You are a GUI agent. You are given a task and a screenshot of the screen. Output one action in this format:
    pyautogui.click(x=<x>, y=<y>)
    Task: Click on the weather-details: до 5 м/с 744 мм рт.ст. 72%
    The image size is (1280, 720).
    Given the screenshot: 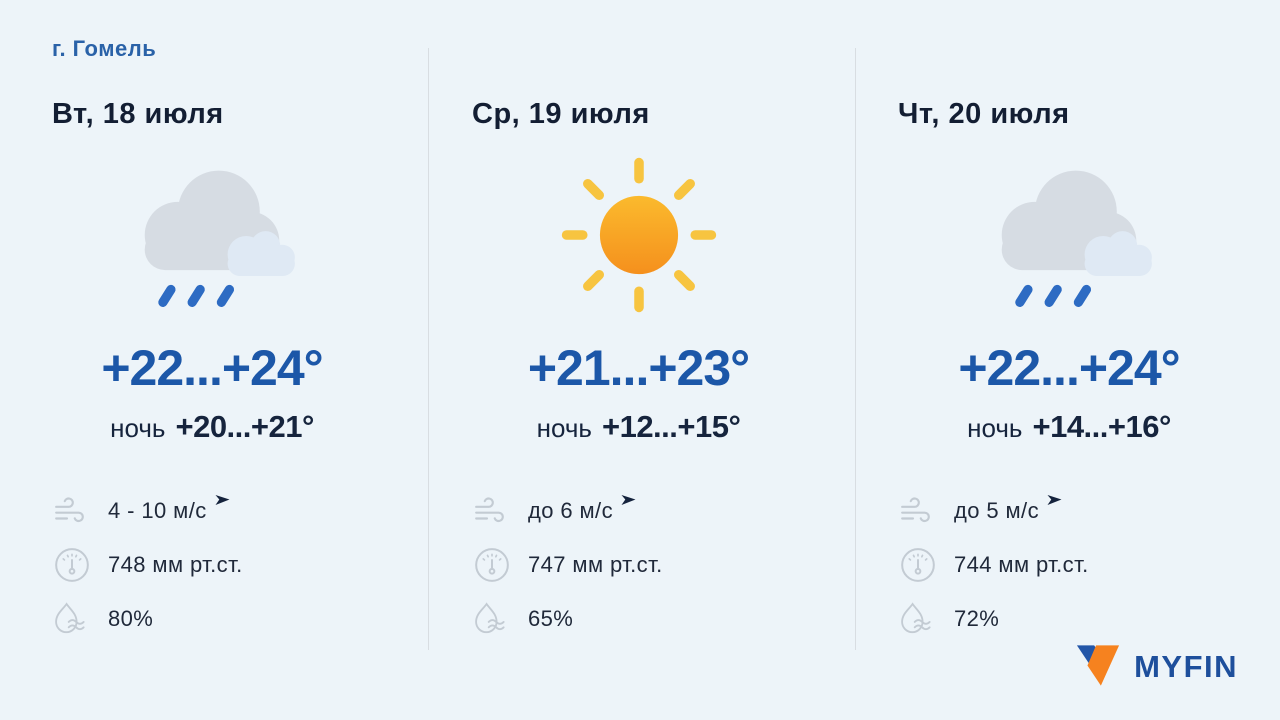 What is the action you would take?
    pyautogui.click(x=1069, y=565)
    